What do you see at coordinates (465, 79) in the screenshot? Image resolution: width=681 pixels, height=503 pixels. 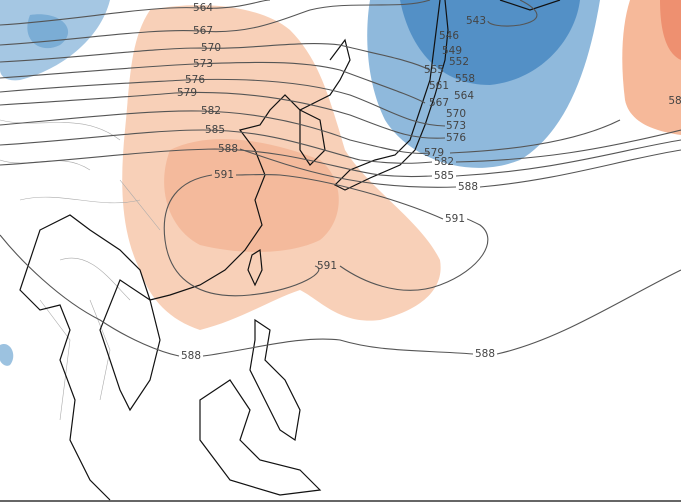 I see `contour-label: 558` at bounding box center [465, 79].